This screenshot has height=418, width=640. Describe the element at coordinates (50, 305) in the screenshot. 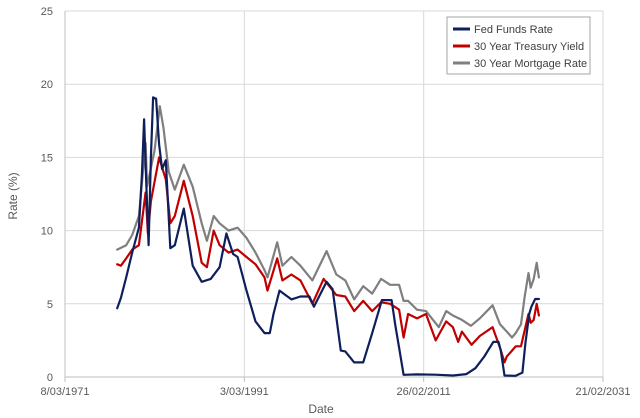

I see `y-tick-label: 5` at that location.